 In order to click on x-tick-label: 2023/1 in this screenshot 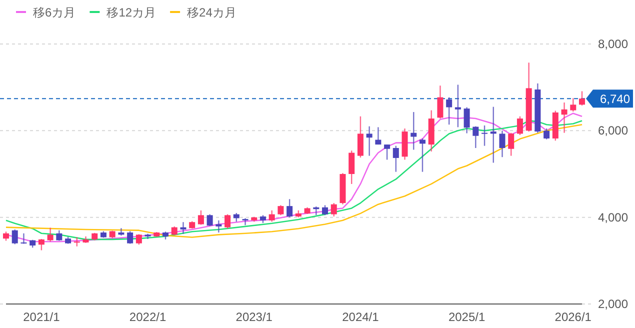, I will do `click(254, 317)`.